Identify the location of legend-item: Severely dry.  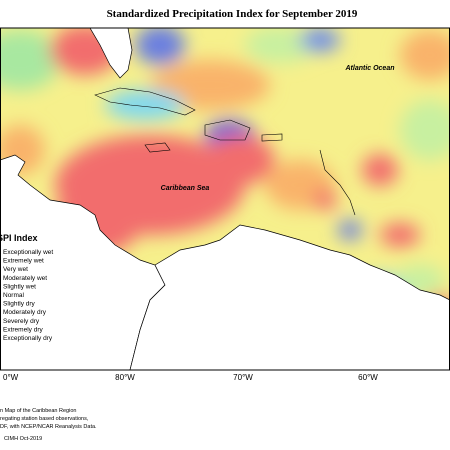
(21, 321).